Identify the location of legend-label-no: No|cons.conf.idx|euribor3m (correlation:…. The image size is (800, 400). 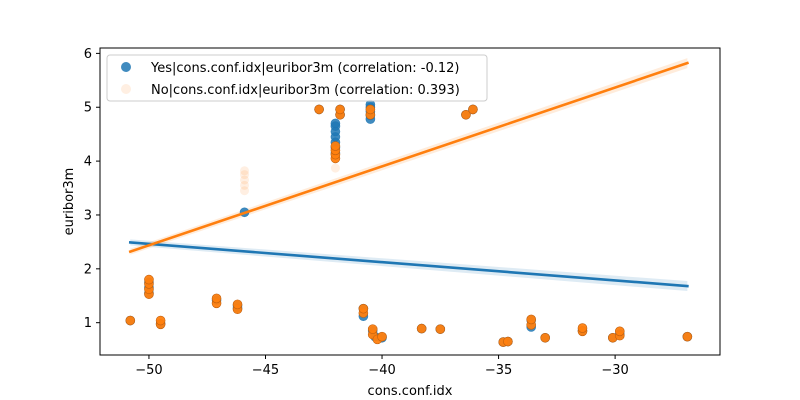
(305, 90).